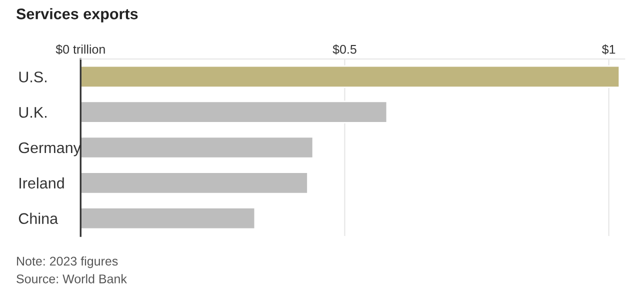 Image resolution: width=640 pixels, height=295 pixels. Describe the element at coordinates (609, 49) in the screenshot. I see `x-tick-label: $1` at that location.